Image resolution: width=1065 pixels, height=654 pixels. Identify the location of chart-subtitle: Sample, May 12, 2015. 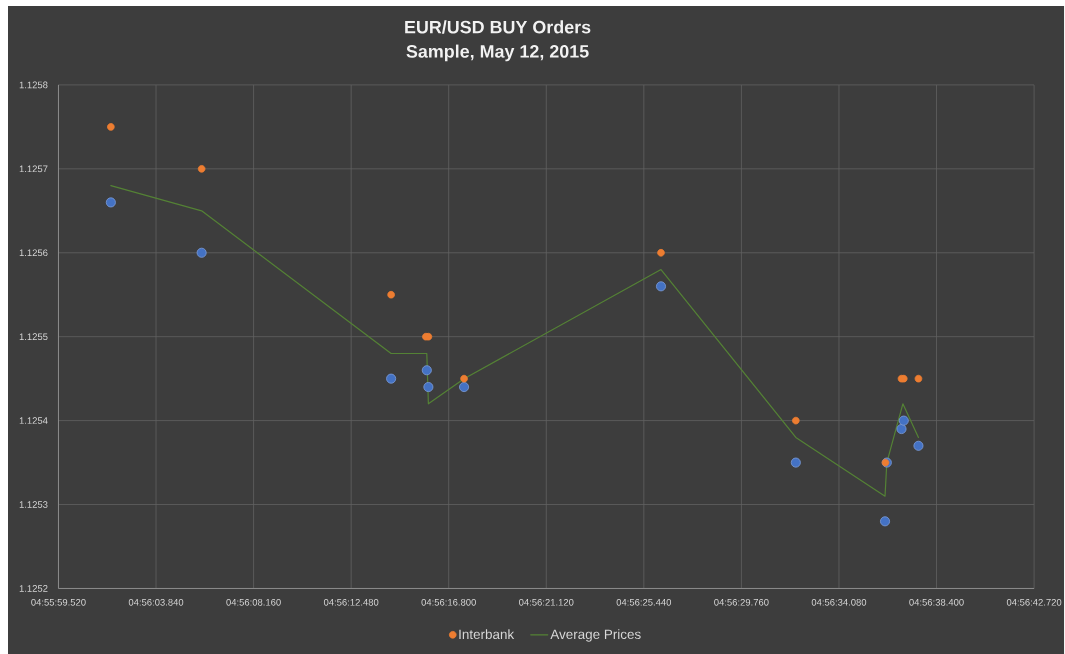
(497, 53).